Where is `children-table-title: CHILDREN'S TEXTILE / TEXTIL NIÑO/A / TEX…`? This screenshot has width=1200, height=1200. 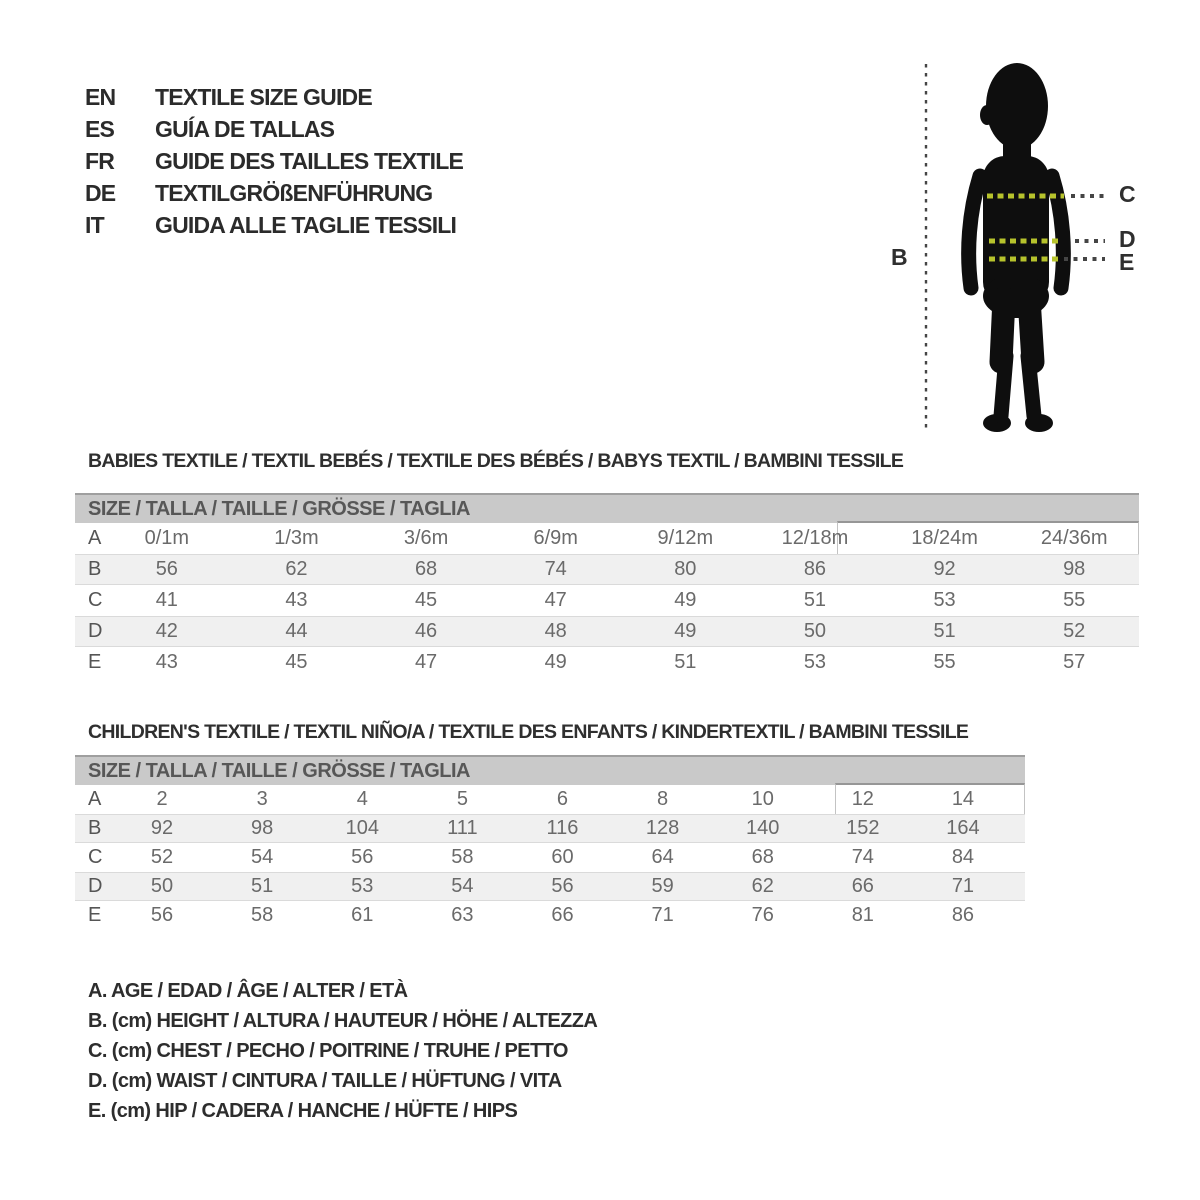
children-table-title: CHILDREN'S TEXTILE / TEXTIL NIÑO/A / TEX… is located at coordinates (528, 732).